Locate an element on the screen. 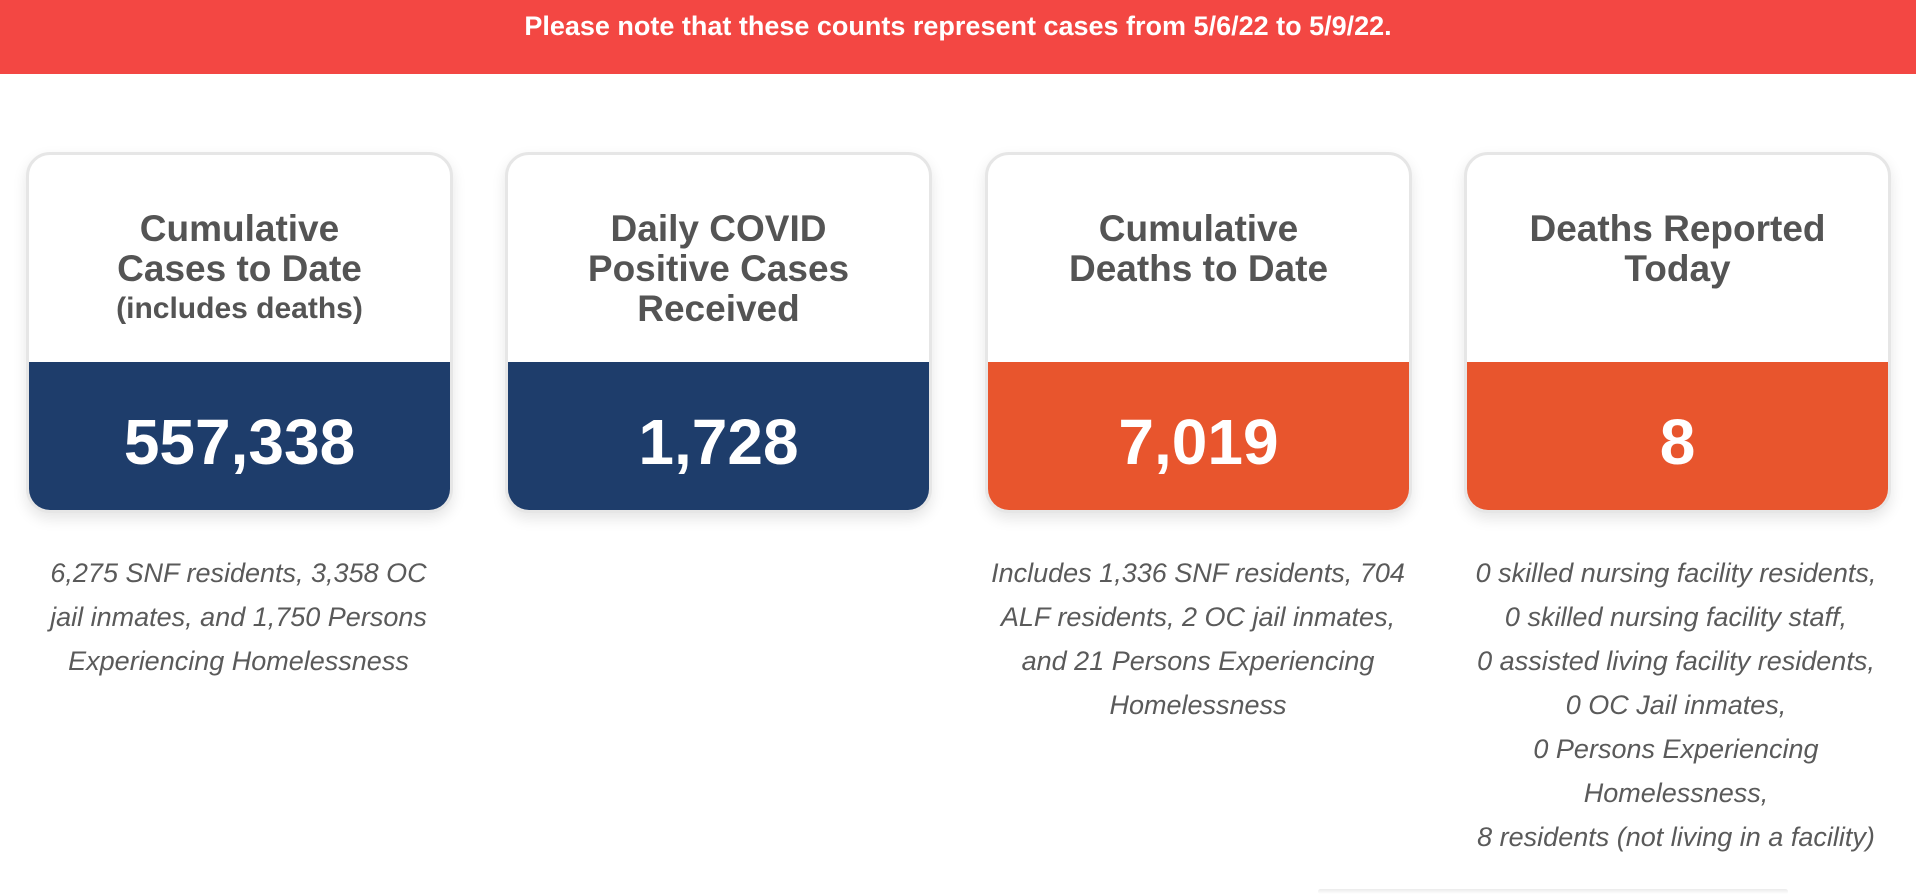  note-line: Homelessness, is located at coordinates (1676, 793).